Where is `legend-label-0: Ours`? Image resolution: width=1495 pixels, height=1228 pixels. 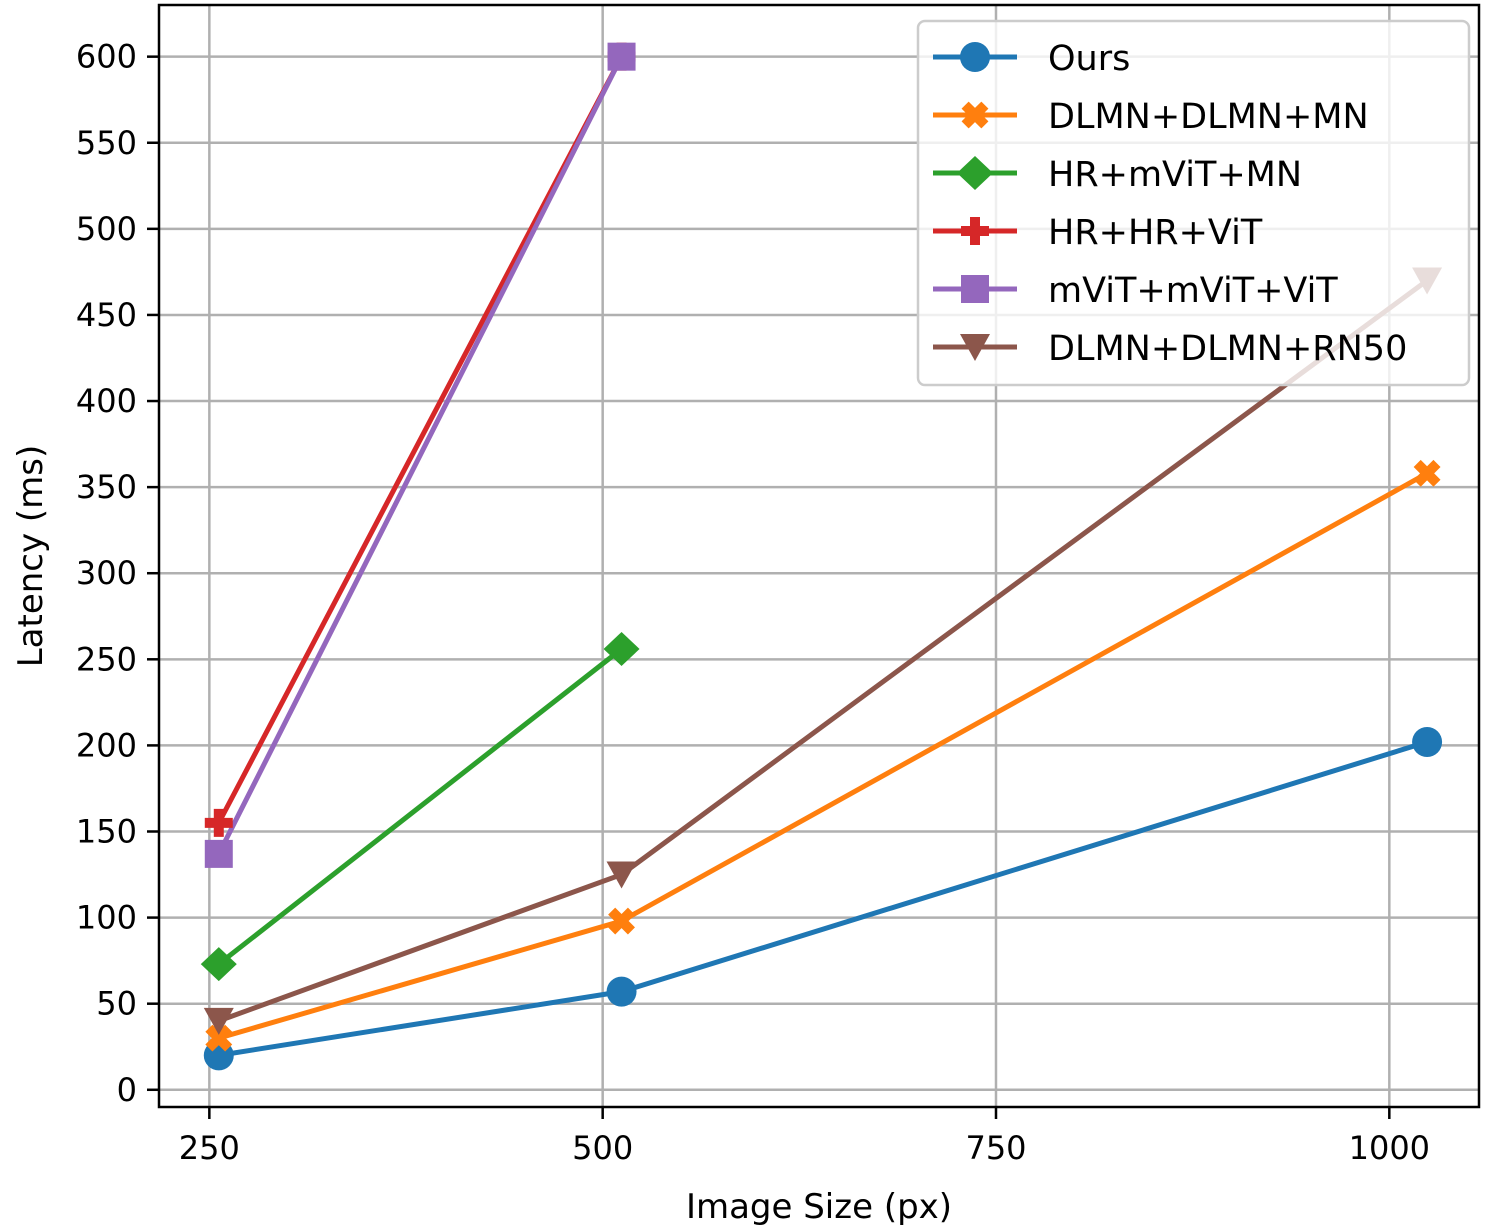 legend-label-0: Ours is located at coordinates (1089, 59).